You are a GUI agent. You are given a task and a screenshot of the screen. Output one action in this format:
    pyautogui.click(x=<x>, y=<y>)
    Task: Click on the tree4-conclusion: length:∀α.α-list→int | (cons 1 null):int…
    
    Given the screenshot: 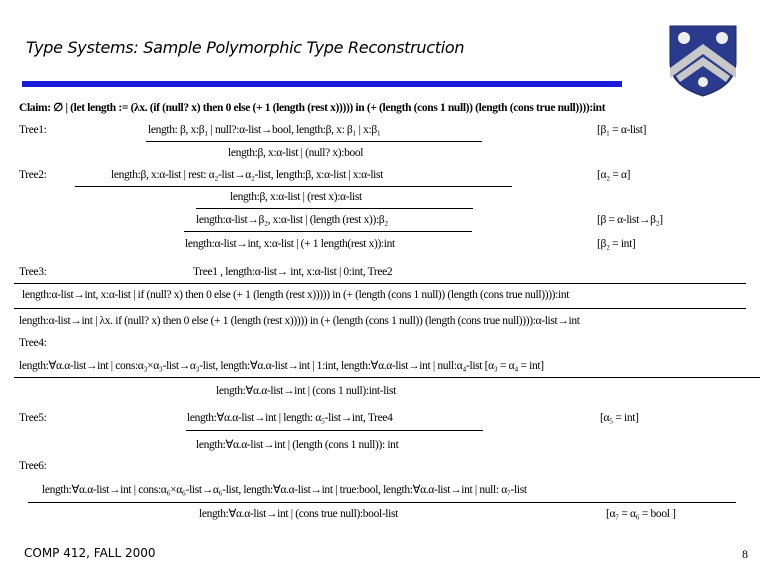 What is the action you would take?
    pyautogui.click(x=306, y=391)
    